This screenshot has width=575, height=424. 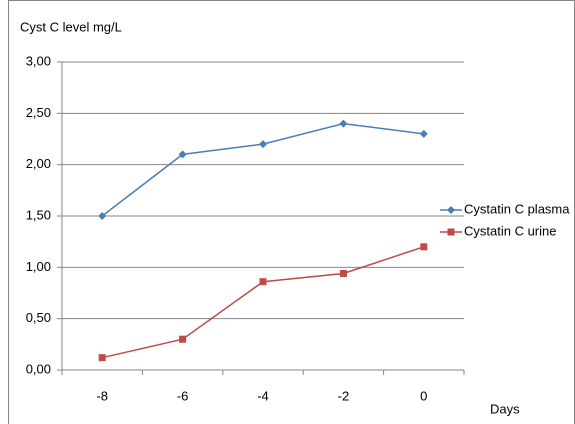 What do you see at coordinates (38, 60) in the screenshot?
I see `y-tick-label: 3,00` at bounding box center [38, 60].